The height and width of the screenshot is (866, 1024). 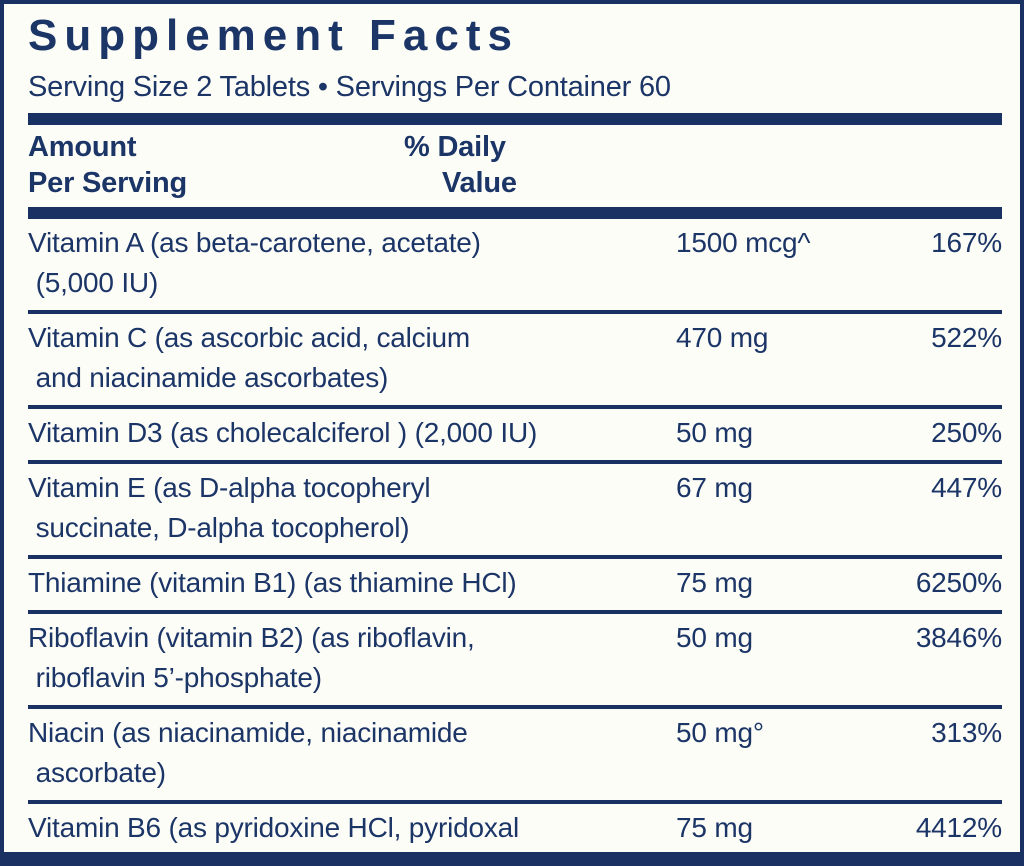 I want to click on thick-divider-header, so click(x=515, y=213).